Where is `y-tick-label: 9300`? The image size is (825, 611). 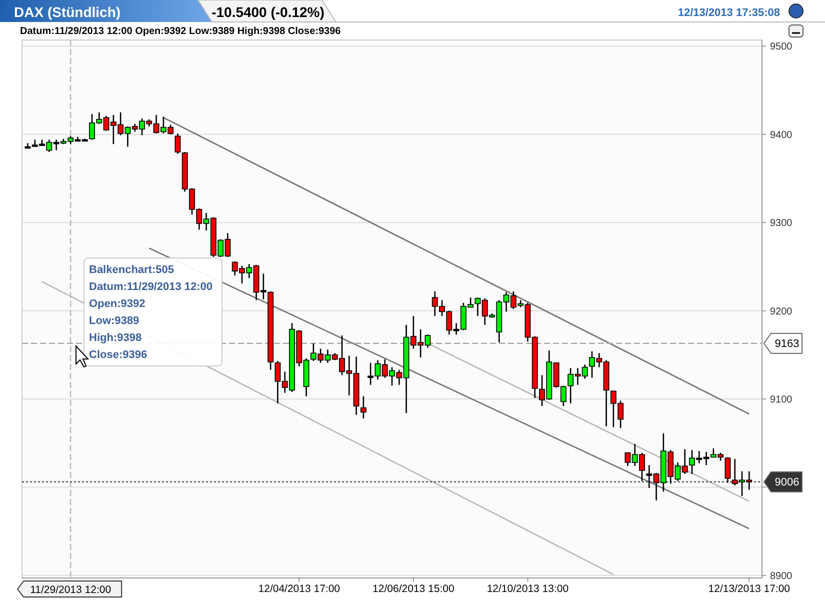
y-tick-label: 9300 is located at coordinates (781, 224).